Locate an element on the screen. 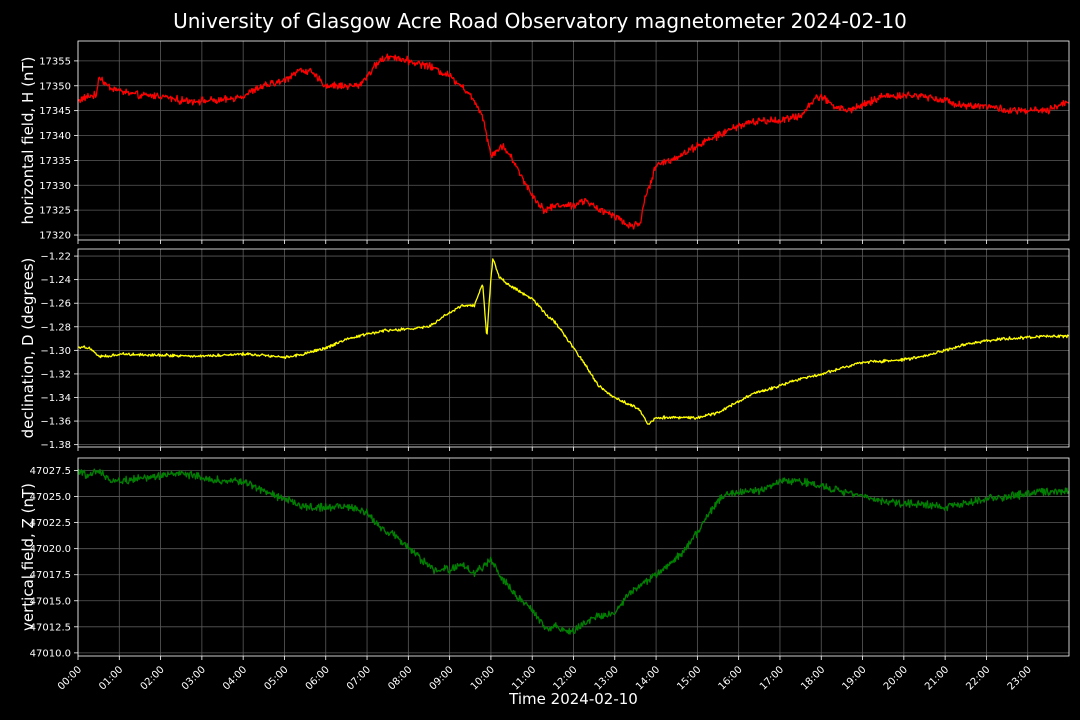 The height and width of the screenshot is (720, 1080). x-axis-label: Time 2024-02-10 is located at coordinates (573, 699).